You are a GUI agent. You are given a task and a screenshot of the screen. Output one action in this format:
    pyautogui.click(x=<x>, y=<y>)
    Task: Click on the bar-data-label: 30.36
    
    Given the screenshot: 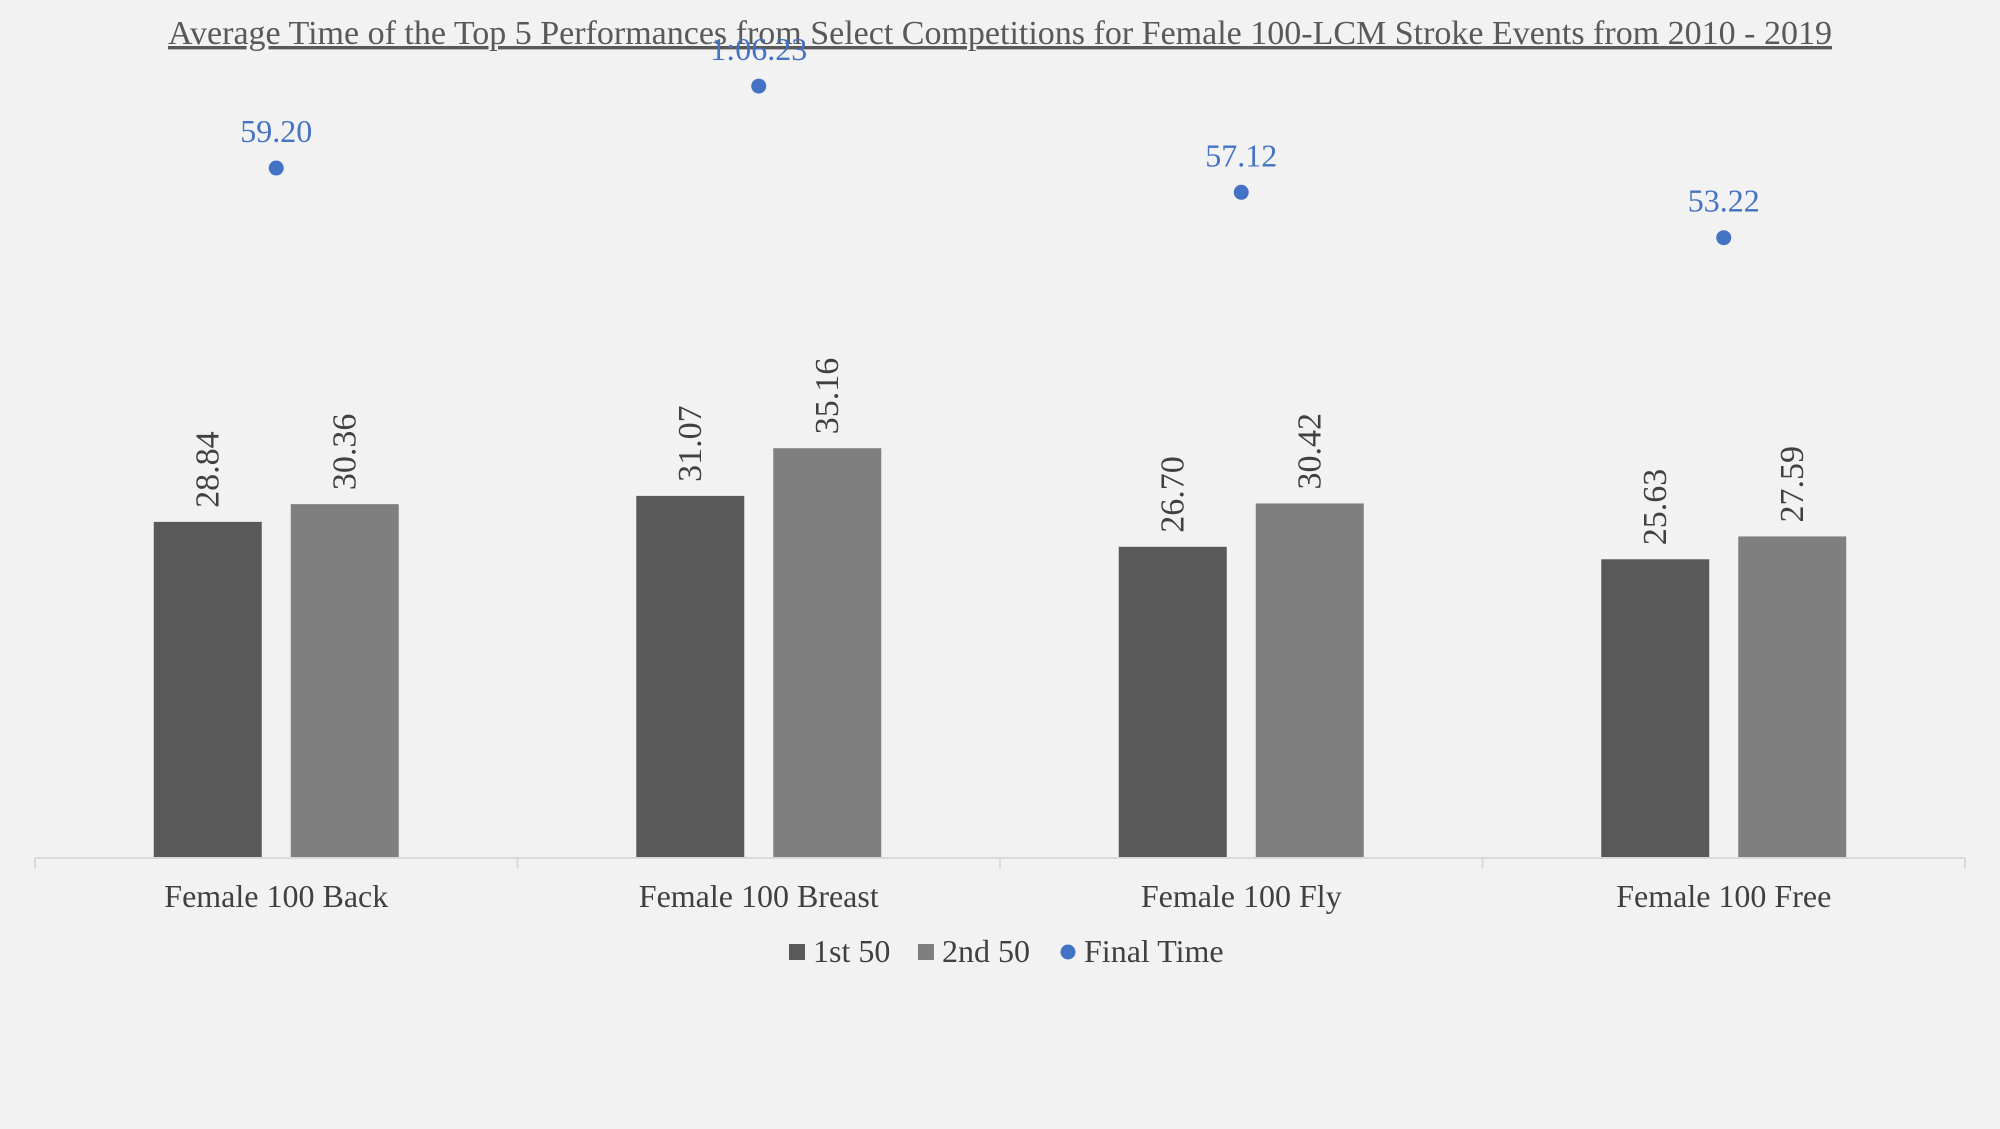 What is the action you would take?
    pyautogui.click(x=345, y=452)
    